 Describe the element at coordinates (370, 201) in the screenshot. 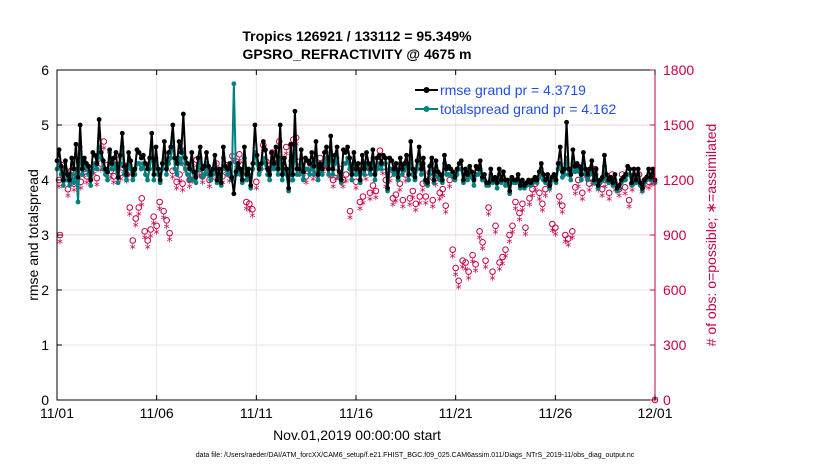

I see `obs-assimilated-marker-96: *` at that location.